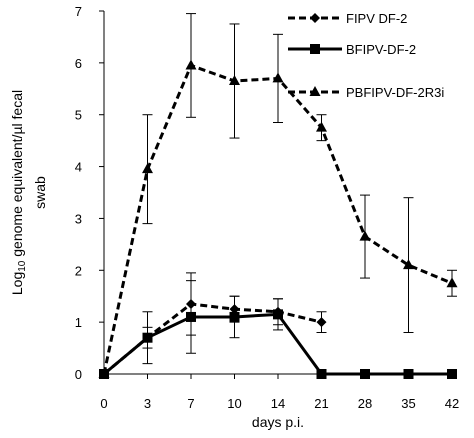 The image size is (474, 438). What do you see at coordinates (78, 167) in the screenshot?
I see `y-tick-label: 4` at bounding box center [78, 167].